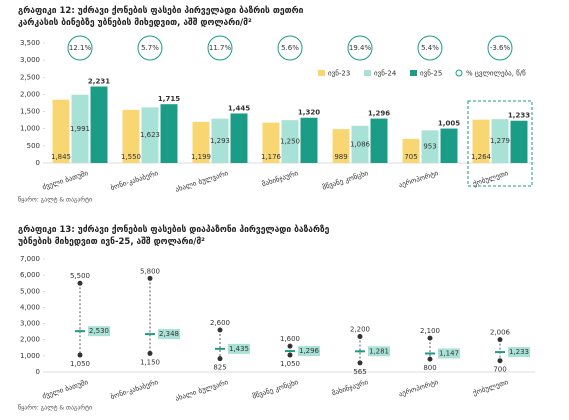 The image size is (569, 420). Describe the element at coordinates (519, 116) in the screenshot. I see `data-label: 1,233` at that location.